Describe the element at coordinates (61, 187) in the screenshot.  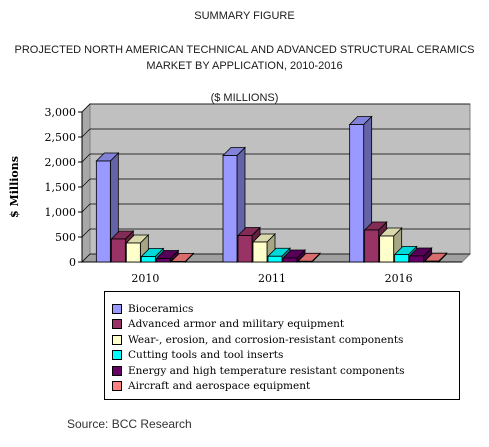
I see `y-tick-label: 1,500` at that location.